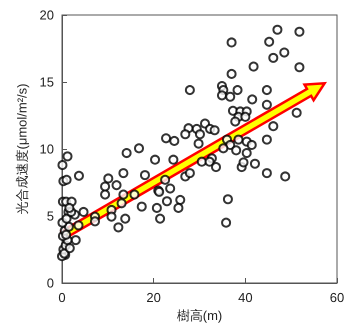 The height and width of the screenshot is (328, 350). What do you see at coordinates (153, 297) in the screenshot?
I see `x-tick-label: 20` at bounding box center [153, 297].